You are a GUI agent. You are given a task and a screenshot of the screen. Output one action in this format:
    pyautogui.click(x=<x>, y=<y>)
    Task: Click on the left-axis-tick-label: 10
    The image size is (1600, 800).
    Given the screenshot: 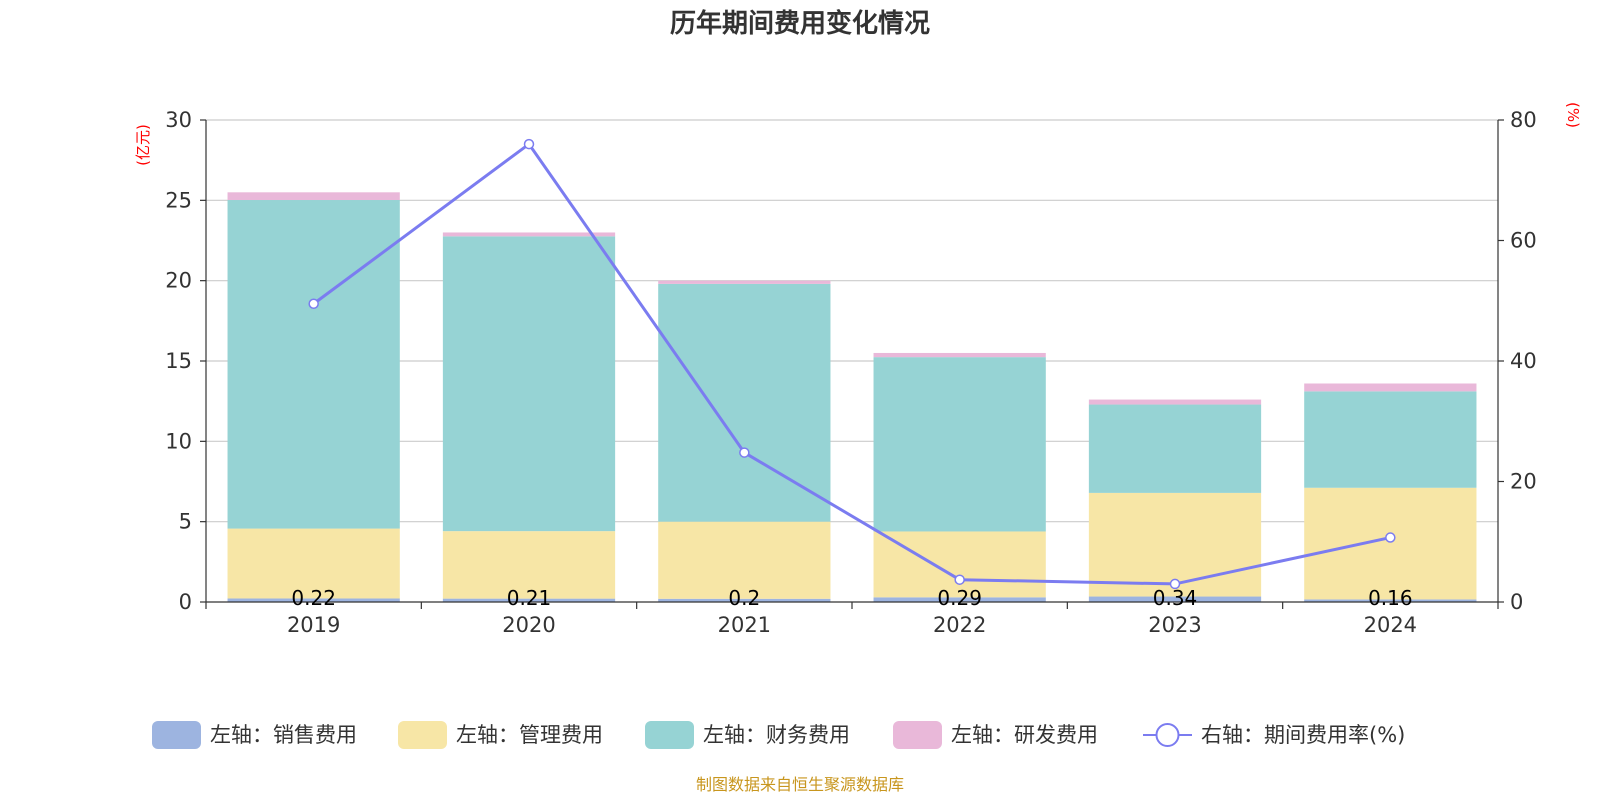 What is the action you would take?
    pyautogui.click(x=178, y=441)
    